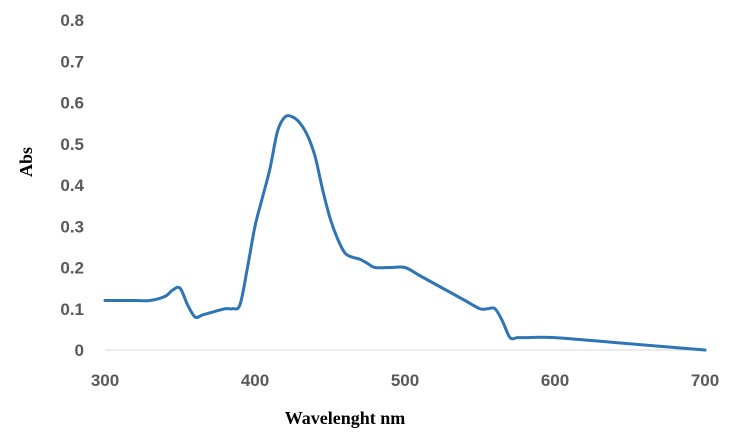  What do you see at coordinates (345, 418) in the screenshot?
I see `x-axis-title: Wavelenght nm` at bounding box center [345, 418].